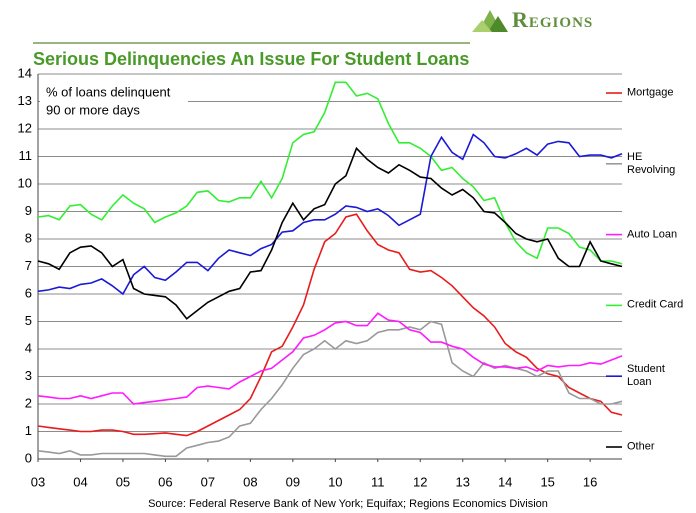 The image size is (696, 513). Describe the element at coordinates (165, 481) in the screenshot. I see `x-tick-label: 06` at that location.